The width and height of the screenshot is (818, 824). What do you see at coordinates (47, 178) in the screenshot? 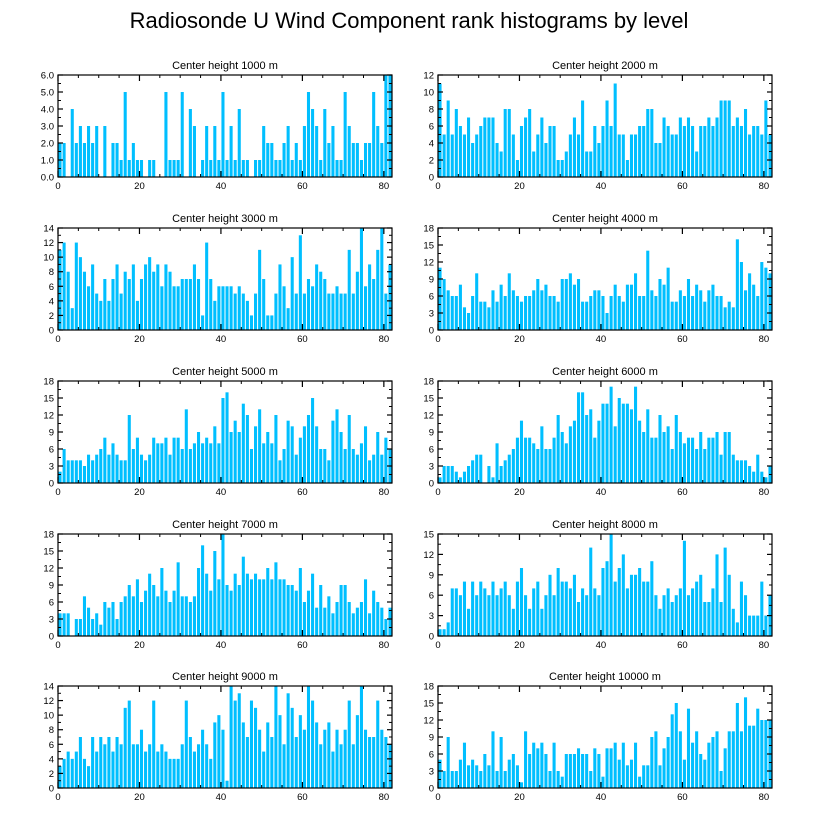
I see `y-tick-label: 0.0` at bounding box center [47, 178].